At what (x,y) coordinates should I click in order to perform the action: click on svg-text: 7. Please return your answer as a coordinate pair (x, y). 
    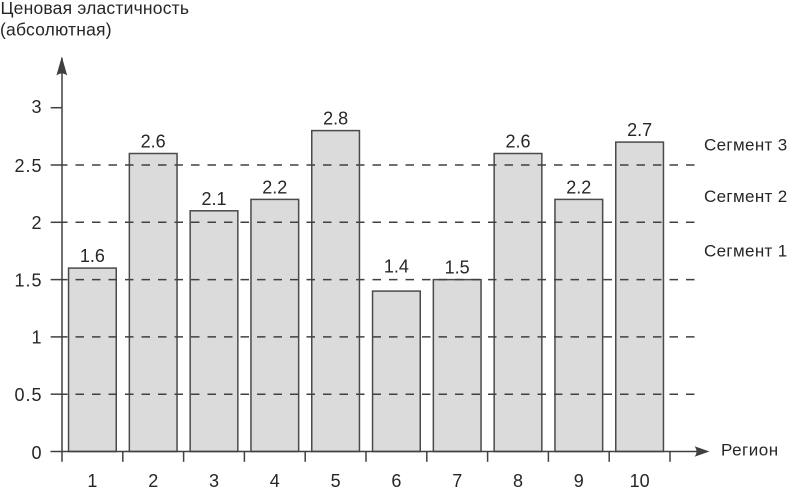
    Looking at the image, I should click on (457, 479).